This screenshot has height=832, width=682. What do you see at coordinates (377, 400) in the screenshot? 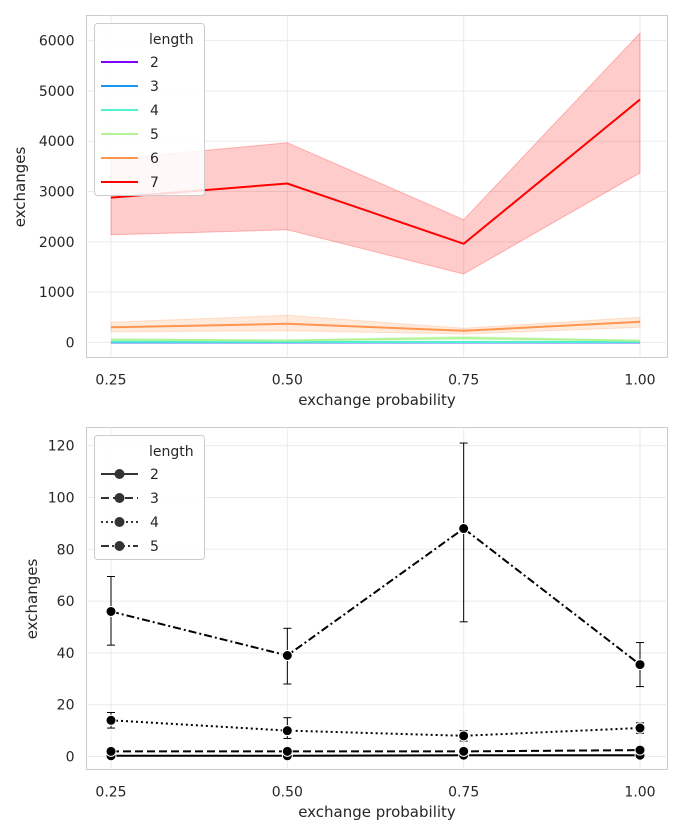
I see `x-axis-label-top: exchange probability` at bounding box center [377, 400].